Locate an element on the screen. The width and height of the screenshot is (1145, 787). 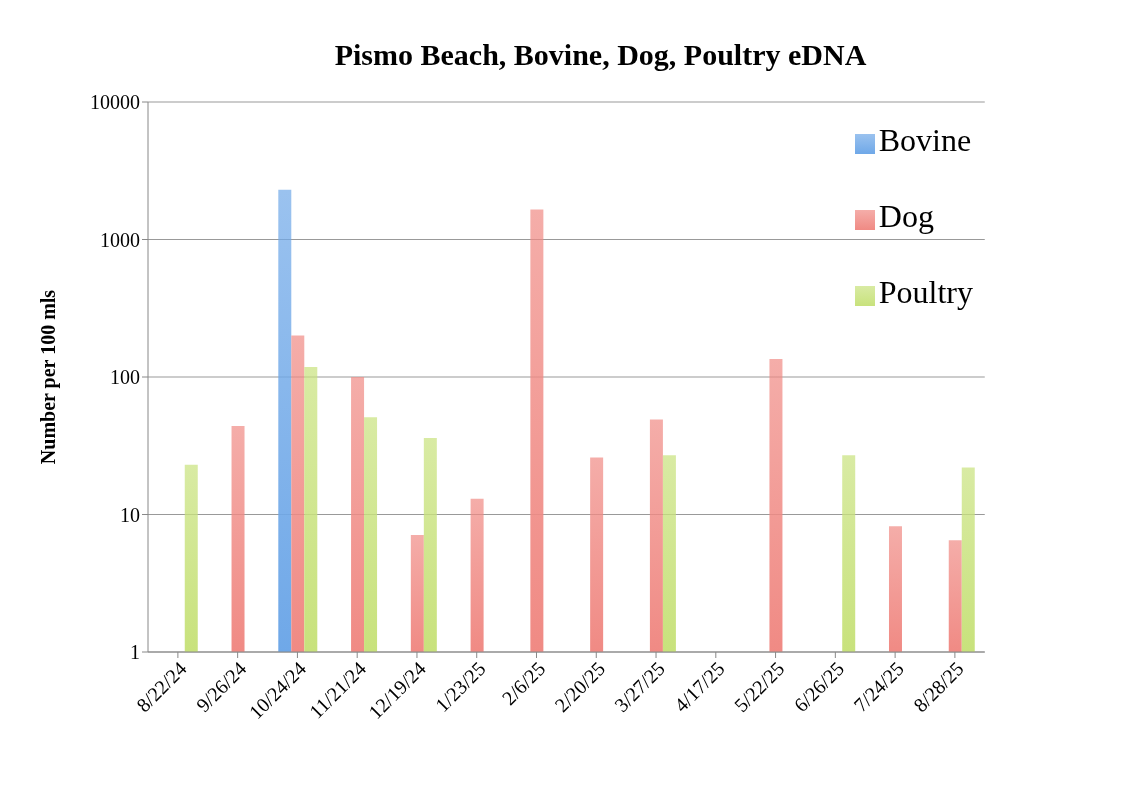
legend-label: Bovine is located at coordinates (925, 140).